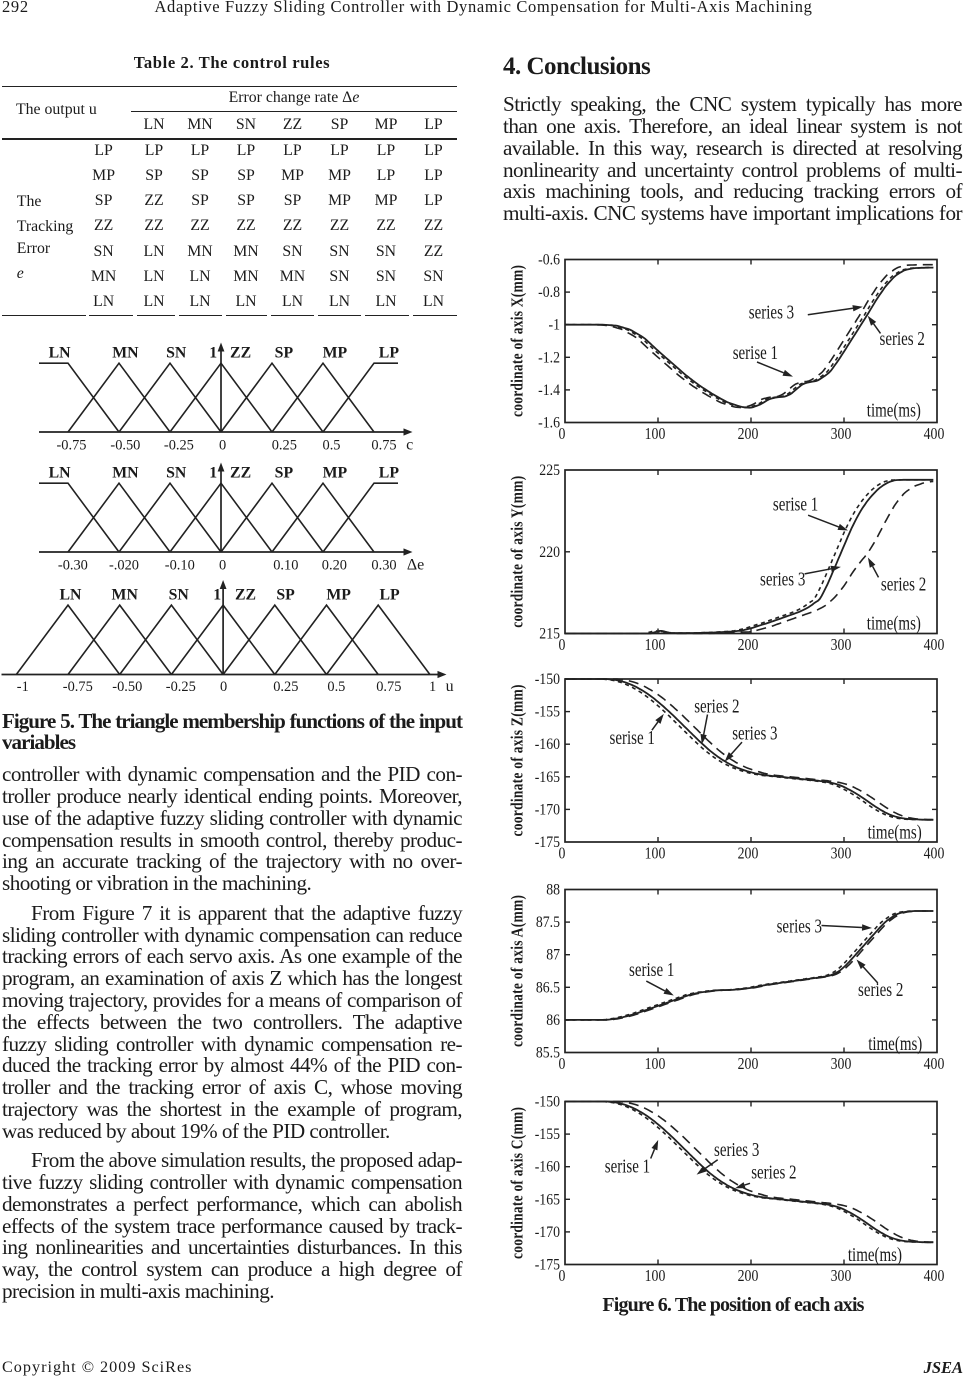  I want to click on svg-text: c, so click(409, 444).